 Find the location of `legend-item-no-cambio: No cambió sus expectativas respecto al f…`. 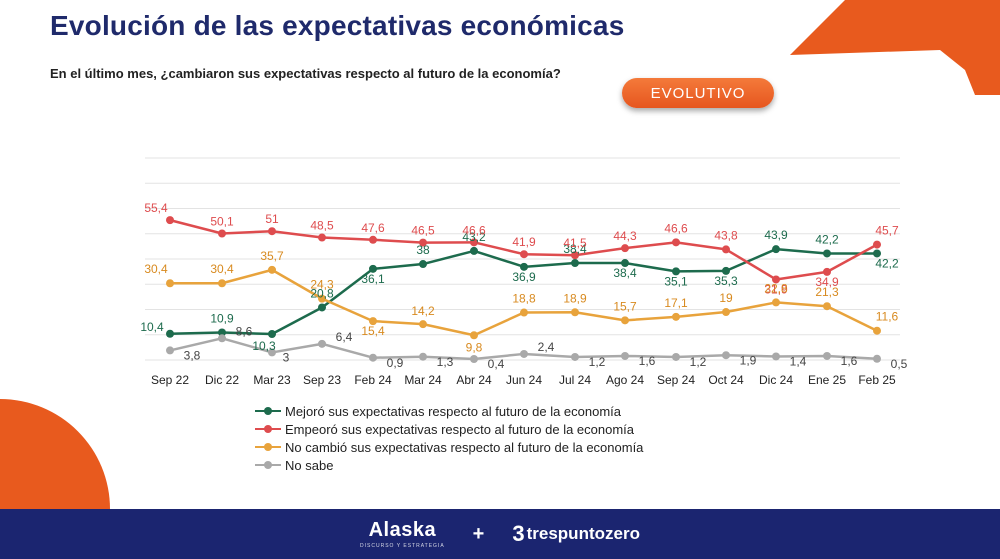

legend-item-no-cambio: No cambió sus expectativas respecto al f… is located at coordinates (449, 447).